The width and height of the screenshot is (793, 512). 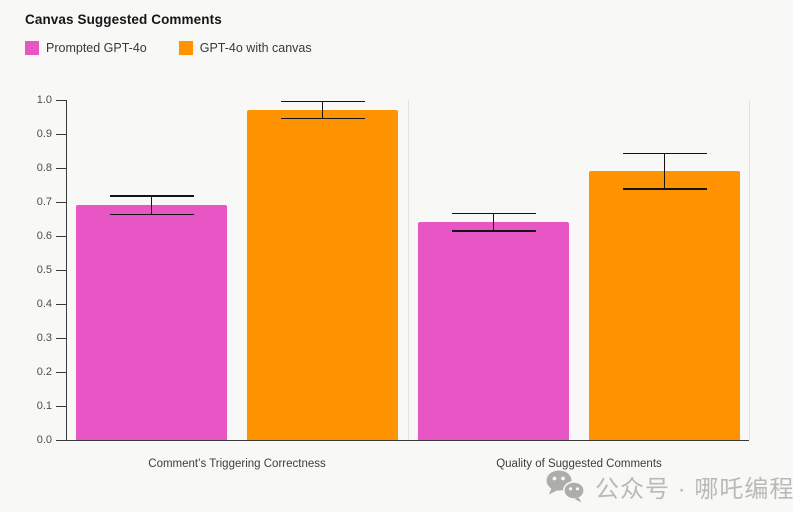 I want to click on x-axis-line, so click(x=402, y=440).